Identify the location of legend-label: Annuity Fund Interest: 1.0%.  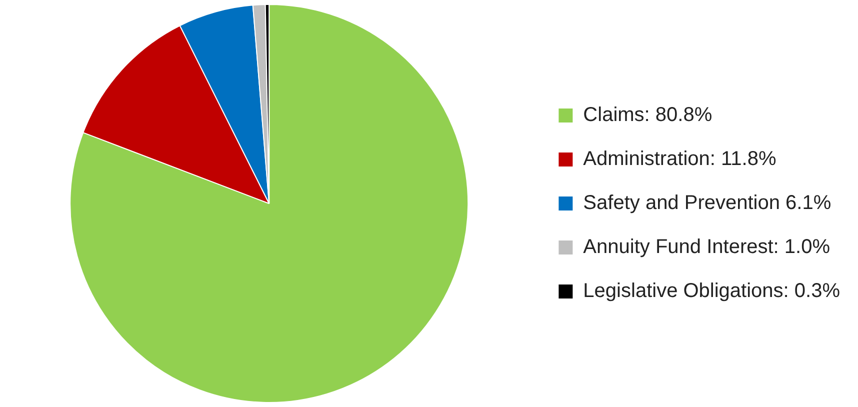
(706, 247).